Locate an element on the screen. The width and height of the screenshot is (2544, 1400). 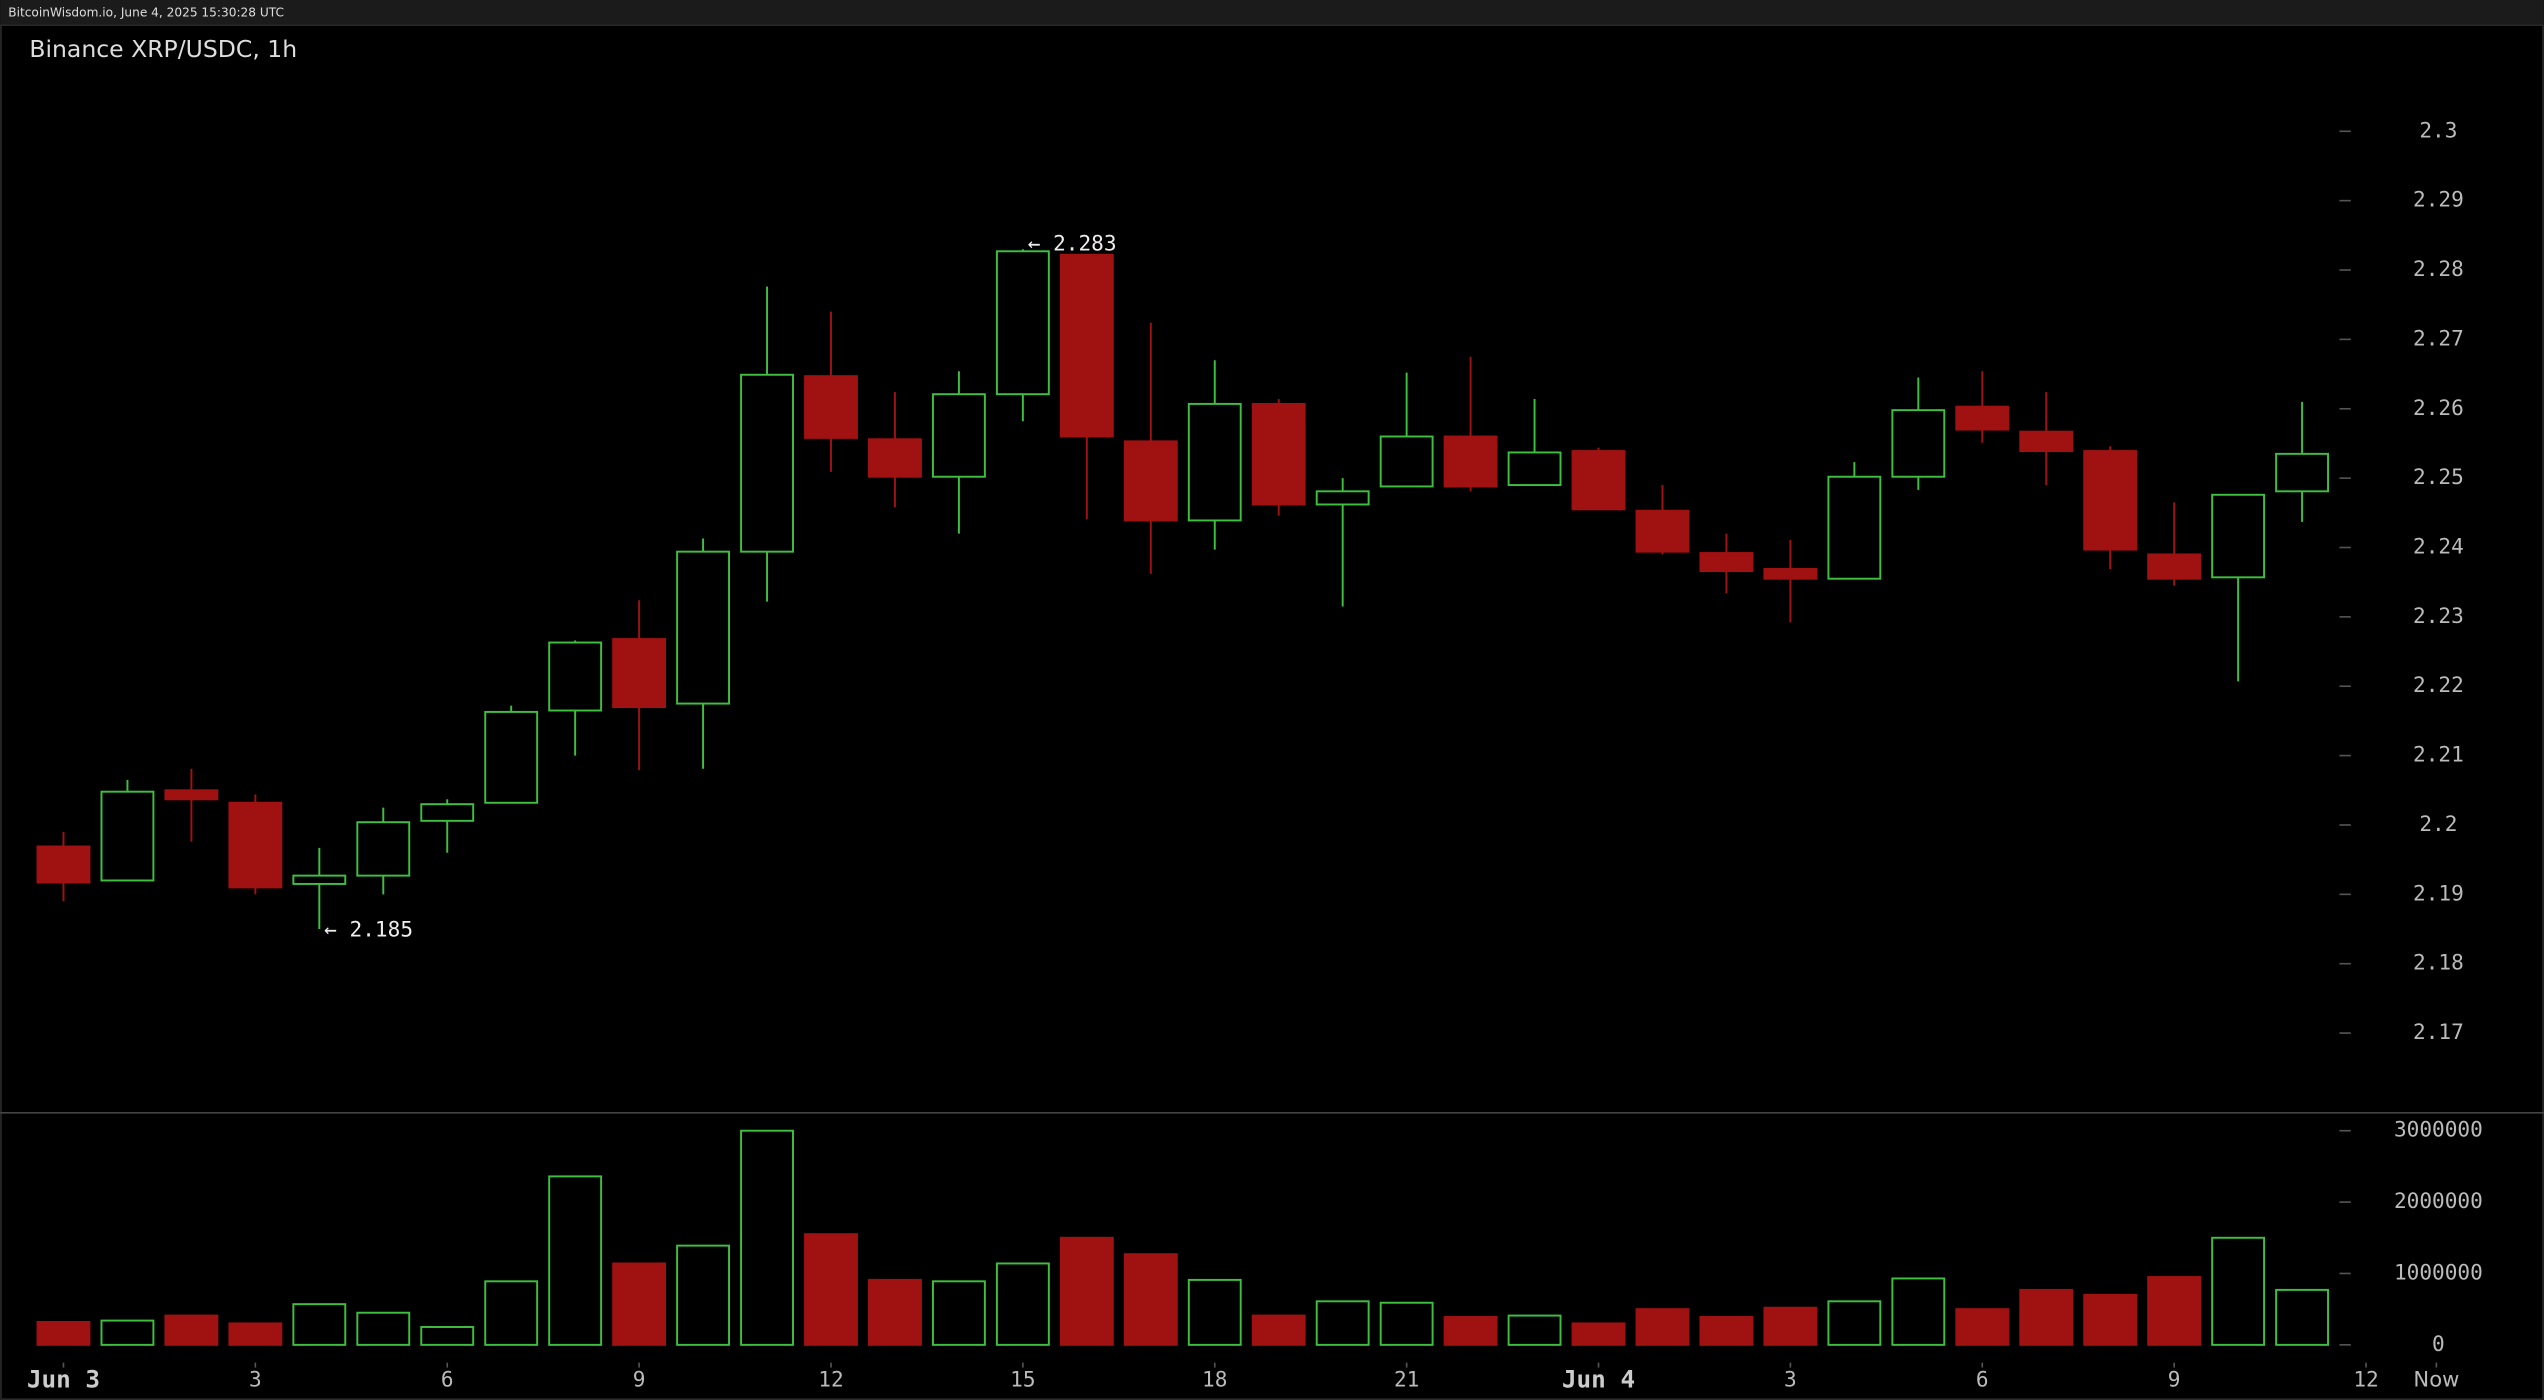
y-tick-label: 2.22 is located at coordinates (2438, 684).